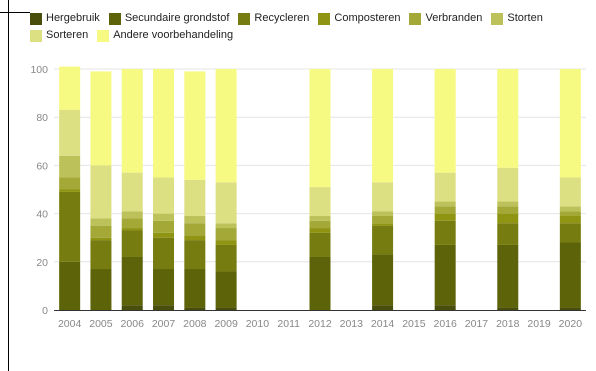 Image resolution: width=596 pixels, height=371 pixels. I want to click on y-tick-label: 0, so click(45, 311).